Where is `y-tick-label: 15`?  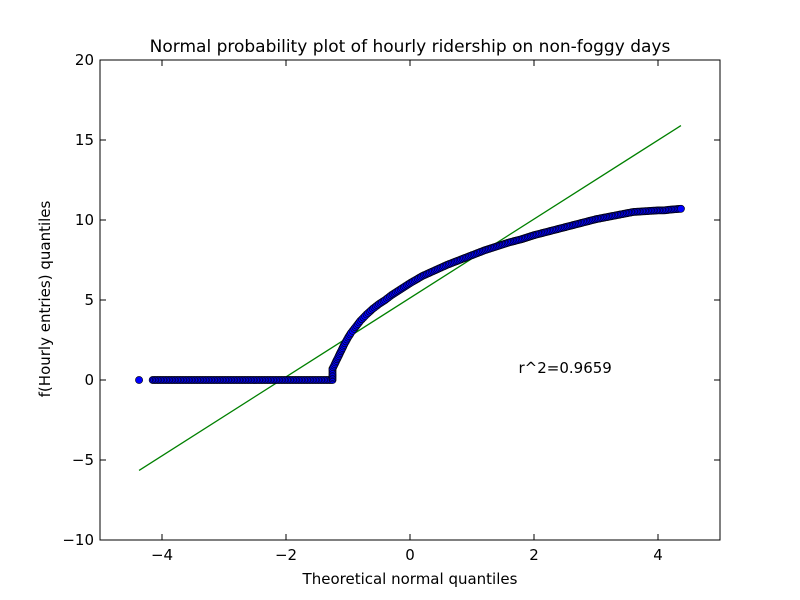
y-tick-label: 15 is located at coordinates (84, 140).